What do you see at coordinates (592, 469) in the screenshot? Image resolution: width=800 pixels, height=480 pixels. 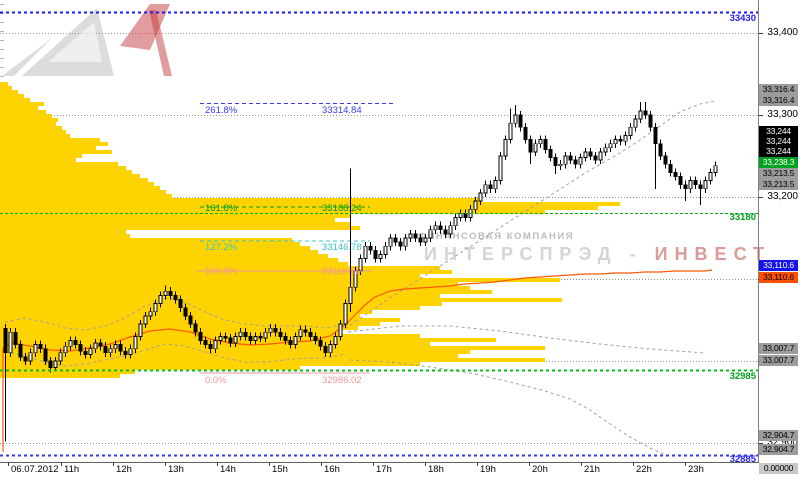 I see `x-axis-tick-label: 21h` at bounding box center [592, 469].